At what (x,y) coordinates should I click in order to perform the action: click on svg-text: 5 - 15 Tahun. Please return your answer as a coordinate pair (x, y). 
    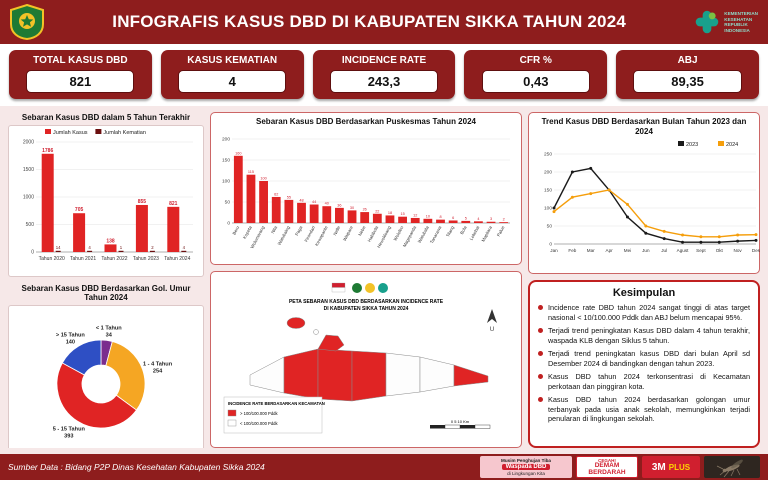
    Looking at the image, I should click on (69, 429).